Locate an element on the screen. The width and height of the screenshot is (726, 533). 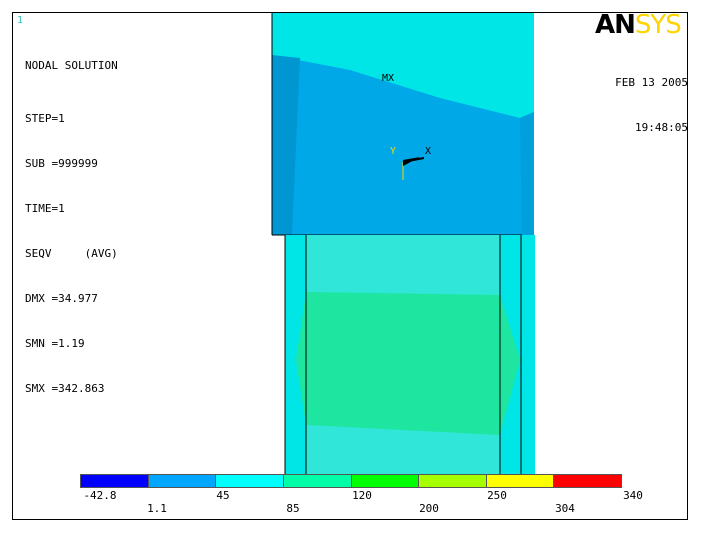
info-sub: SUB =999999 is located at coordinates (61, 163).